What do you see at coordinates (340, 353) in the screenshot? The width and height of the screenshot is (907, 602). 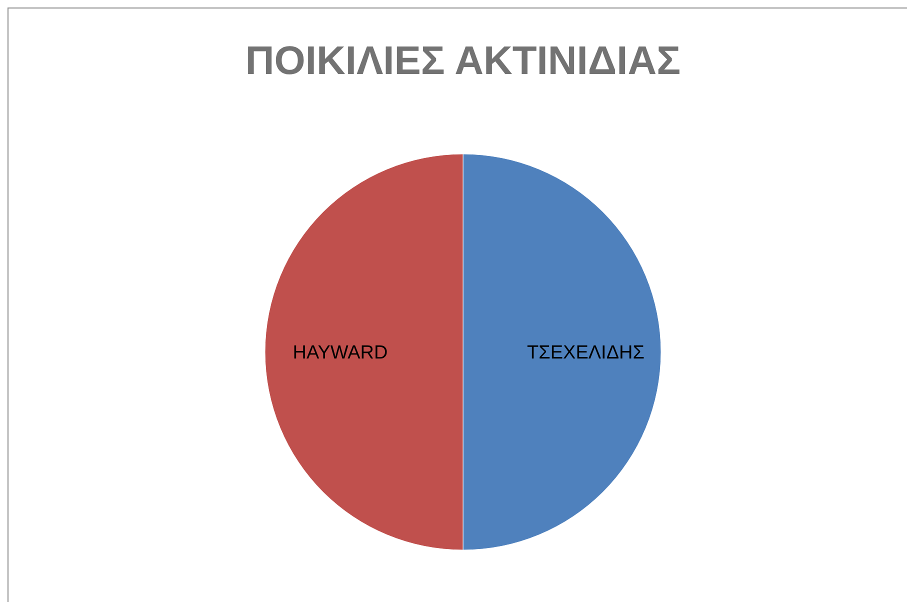 I see `slice-label: HAYWARD` at bounding box center [340, 353].